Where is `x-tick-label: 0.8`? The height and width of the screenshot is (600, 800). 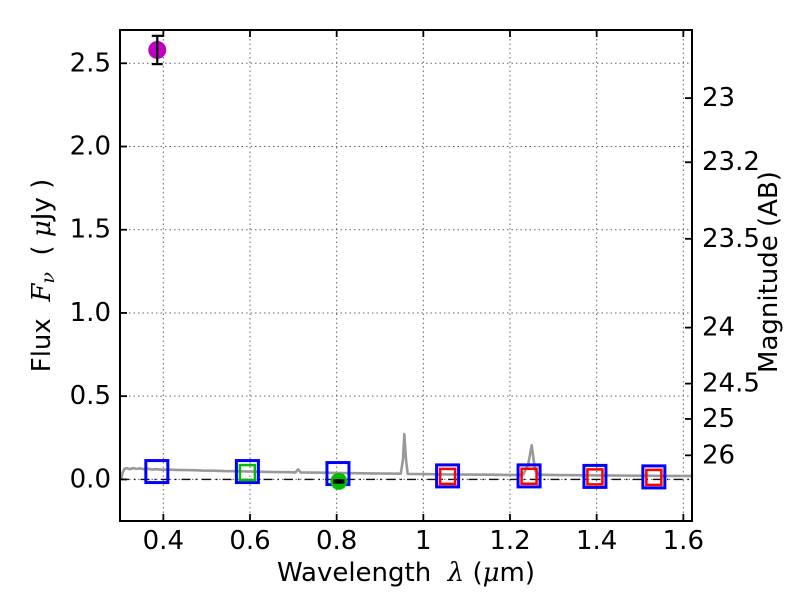 x-tick-label: 0.8 is located at coordinates (336, 541).